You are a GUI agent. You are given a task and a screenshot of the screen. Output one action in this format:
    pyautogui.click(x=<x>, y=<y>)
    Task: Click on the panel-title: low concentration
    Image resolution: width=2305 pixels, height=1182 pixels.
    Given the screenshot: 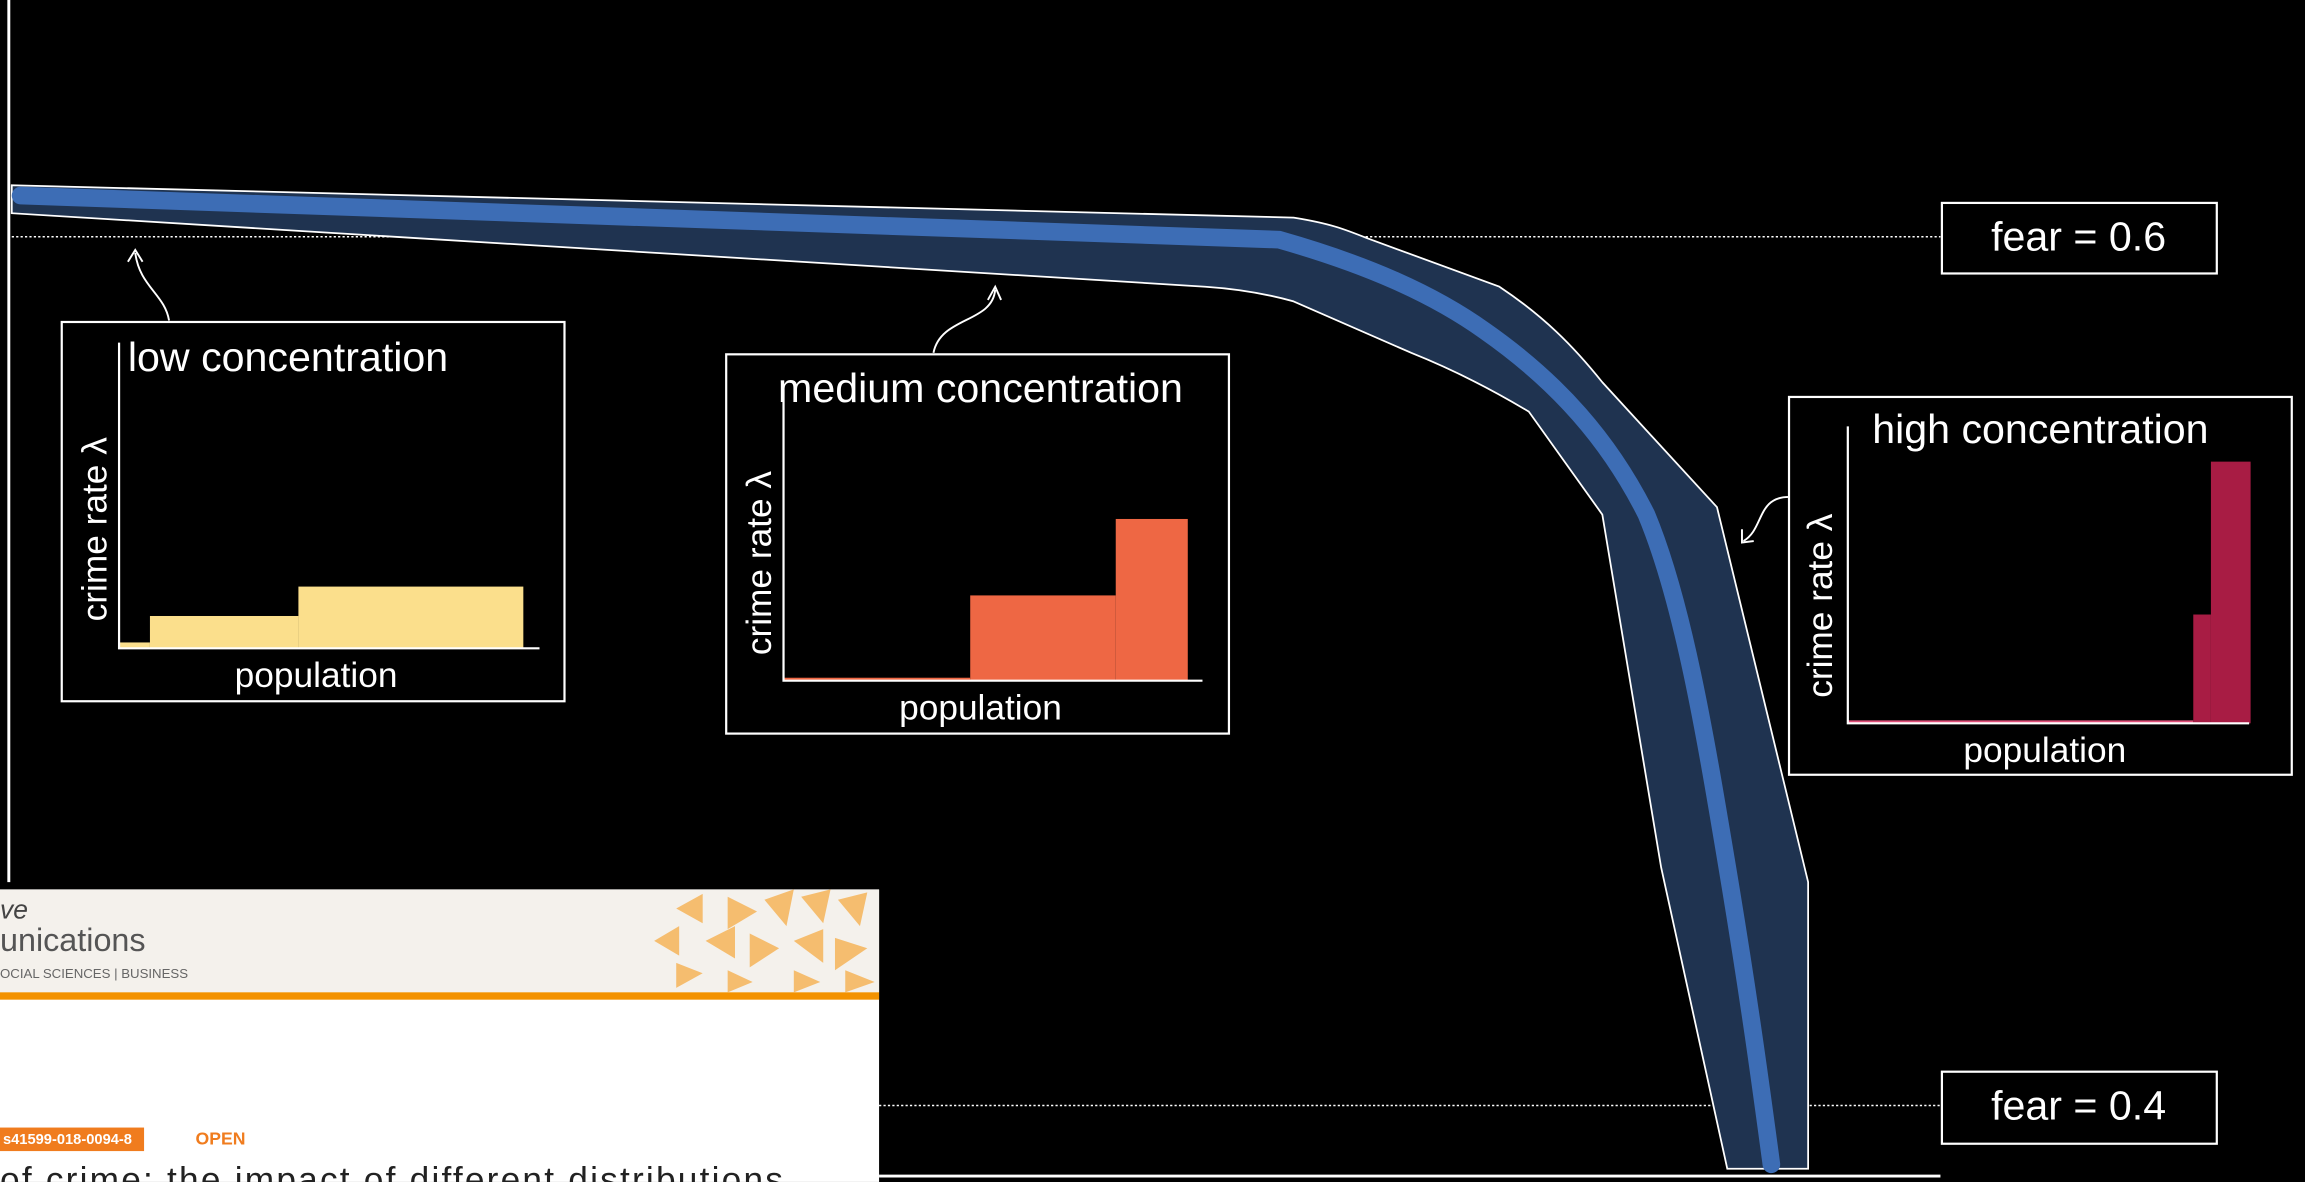 What is the action you would take?
    pyautogui.click(x=288, y=357)
    